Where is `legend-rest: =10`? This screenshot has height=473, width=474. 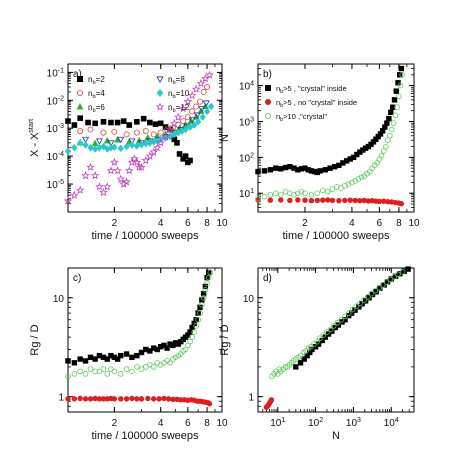
legend-rest: =10 is located at coordinates (183, 93).